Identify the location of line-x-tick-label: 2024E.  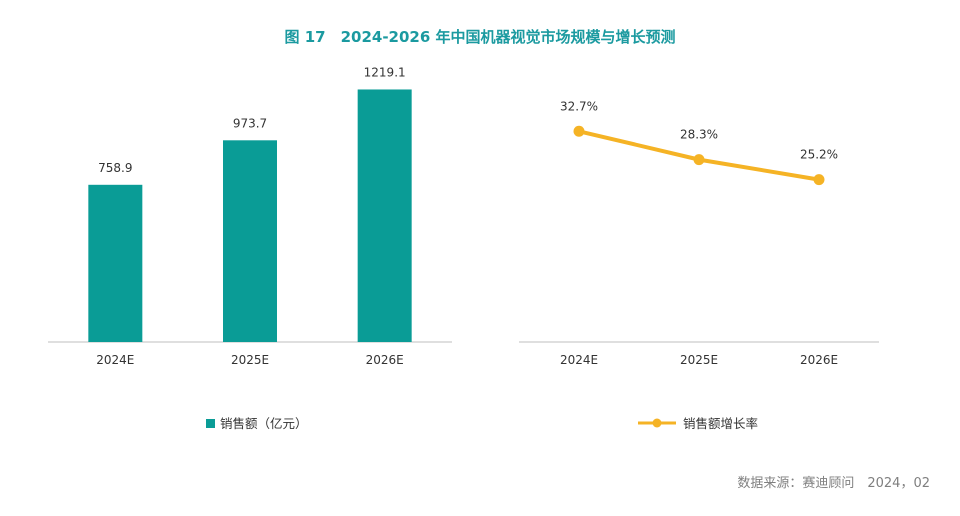
(579, 360).